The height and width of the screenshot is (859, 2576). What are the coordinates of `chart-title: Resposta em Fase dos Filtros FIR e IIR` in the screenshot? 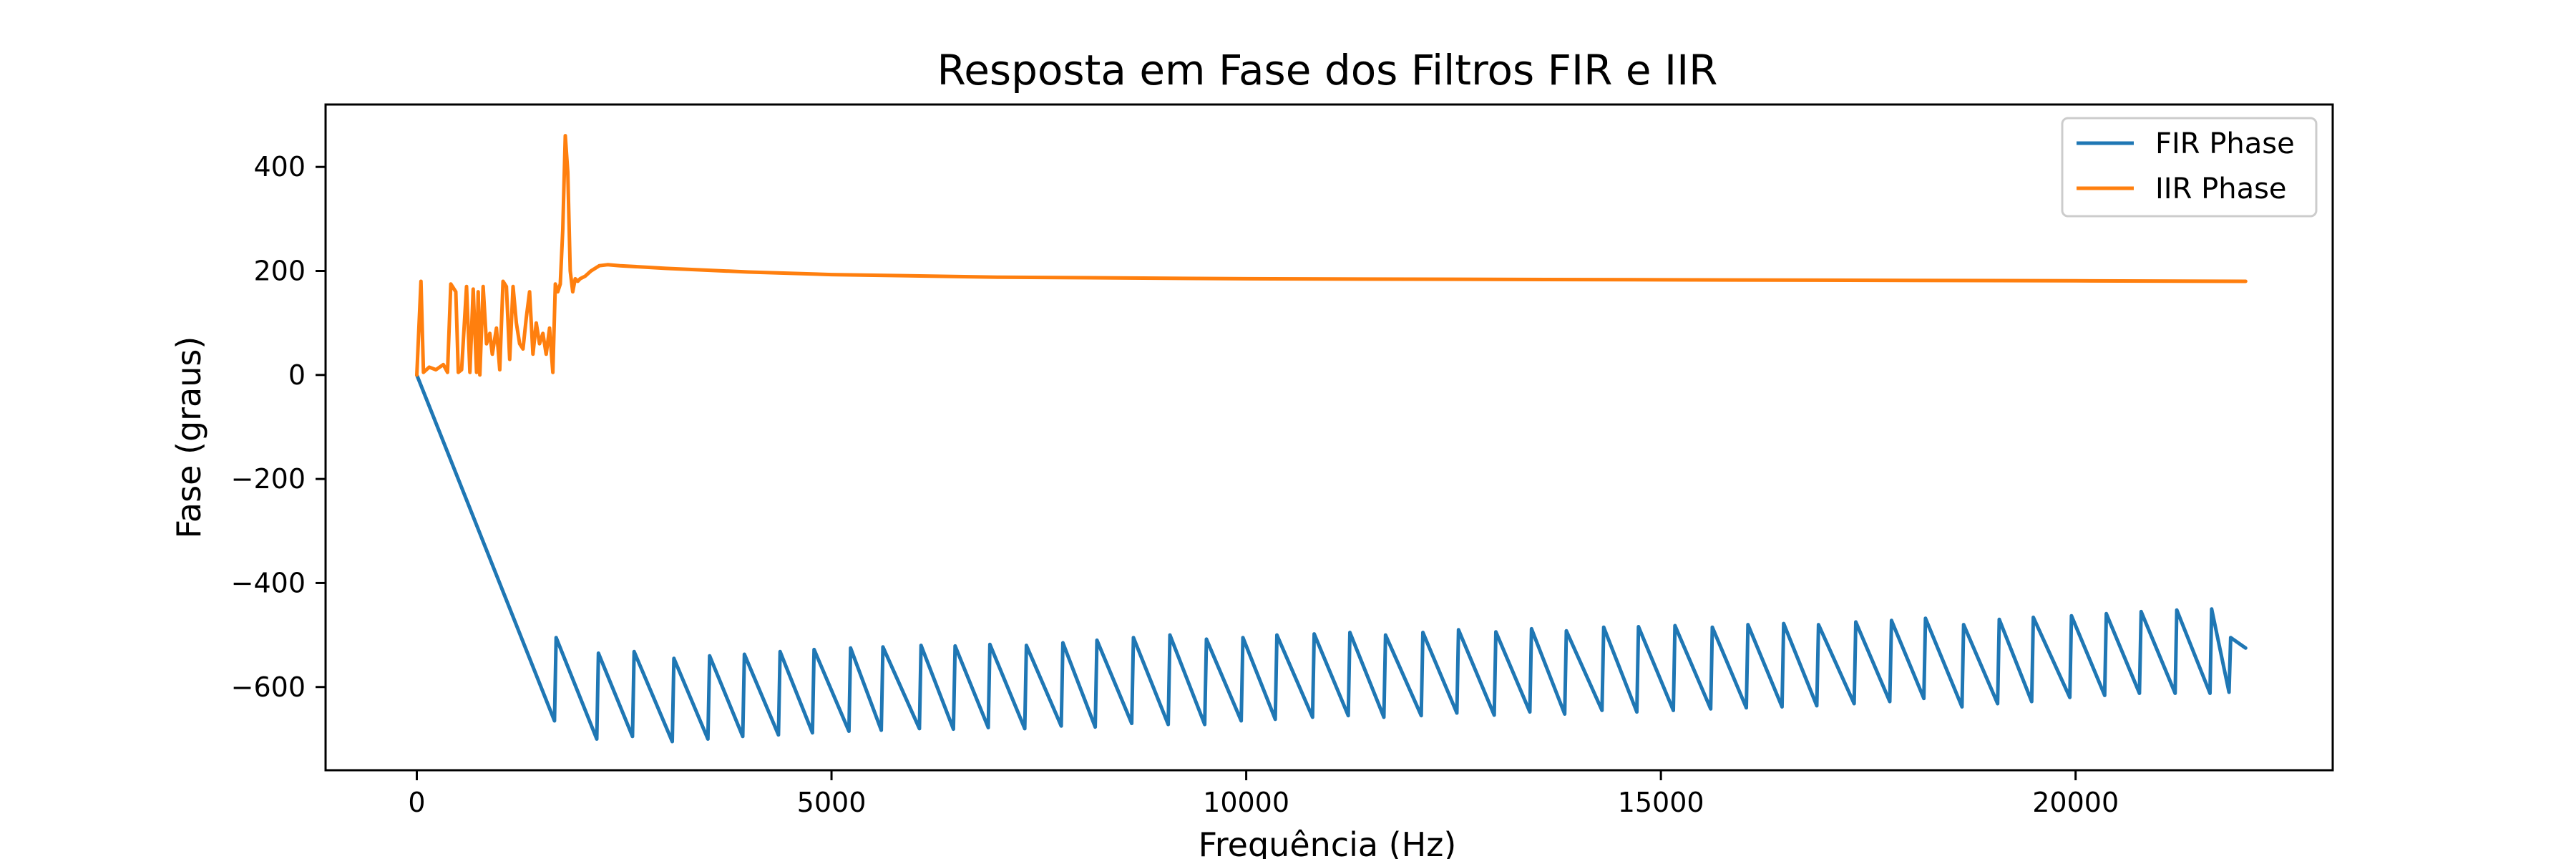 It's located at (1327, 70).